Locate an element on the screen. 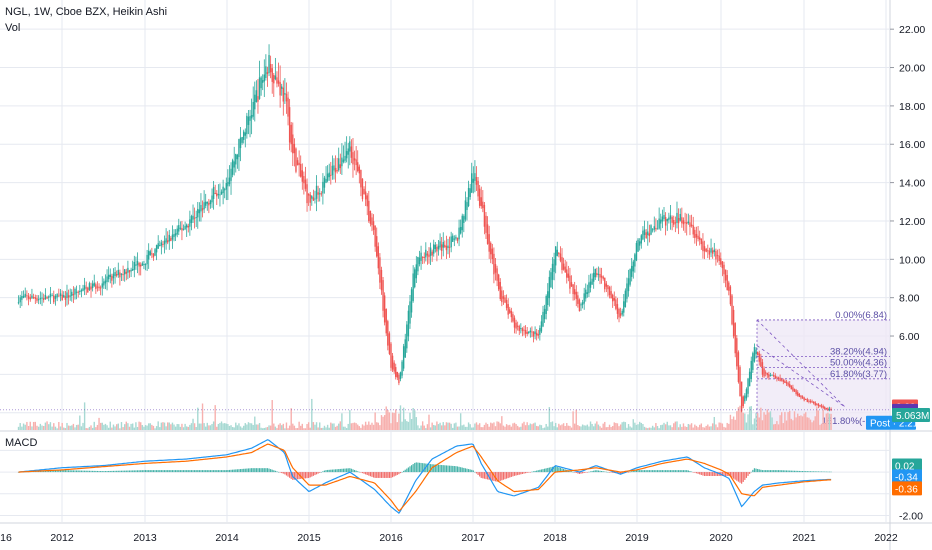  macd-tag-label: 0.02 is located at coordinates (905, 467).